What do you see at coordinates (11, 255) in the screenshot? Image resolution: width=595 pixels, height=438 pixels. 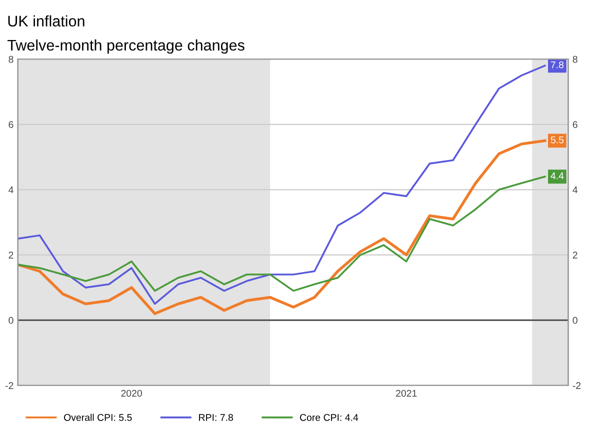 I see `y-tick-label: 2` at bounding box center [11, 255].